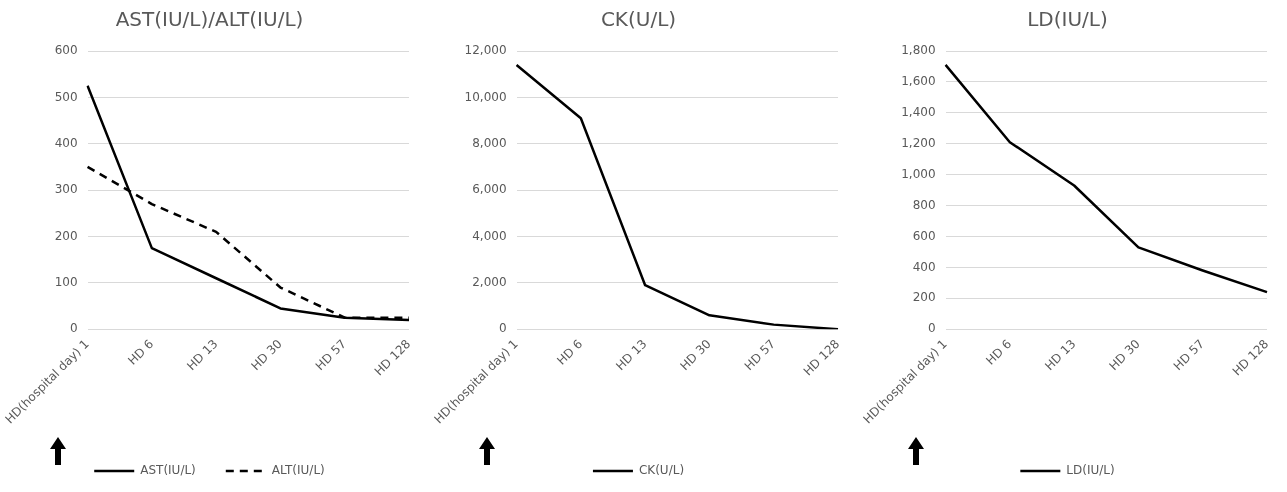 The height and width of the screenshot is (492, 1287). I want to click on legend-label: CK(U/L), so click(661, 470).